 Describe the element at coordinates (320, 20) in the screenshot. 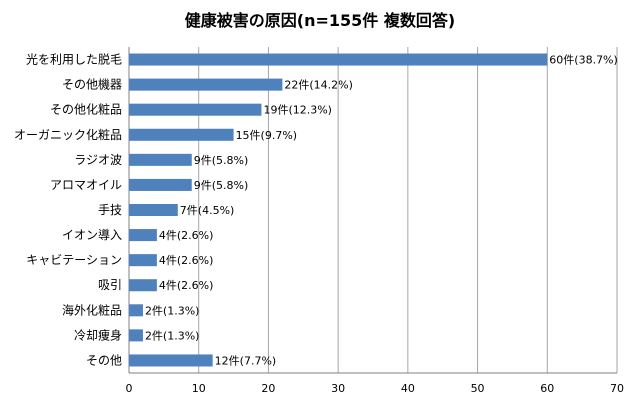

I see `chart-title: 健康被害の原因(n=155件 複数回答)` at that location.